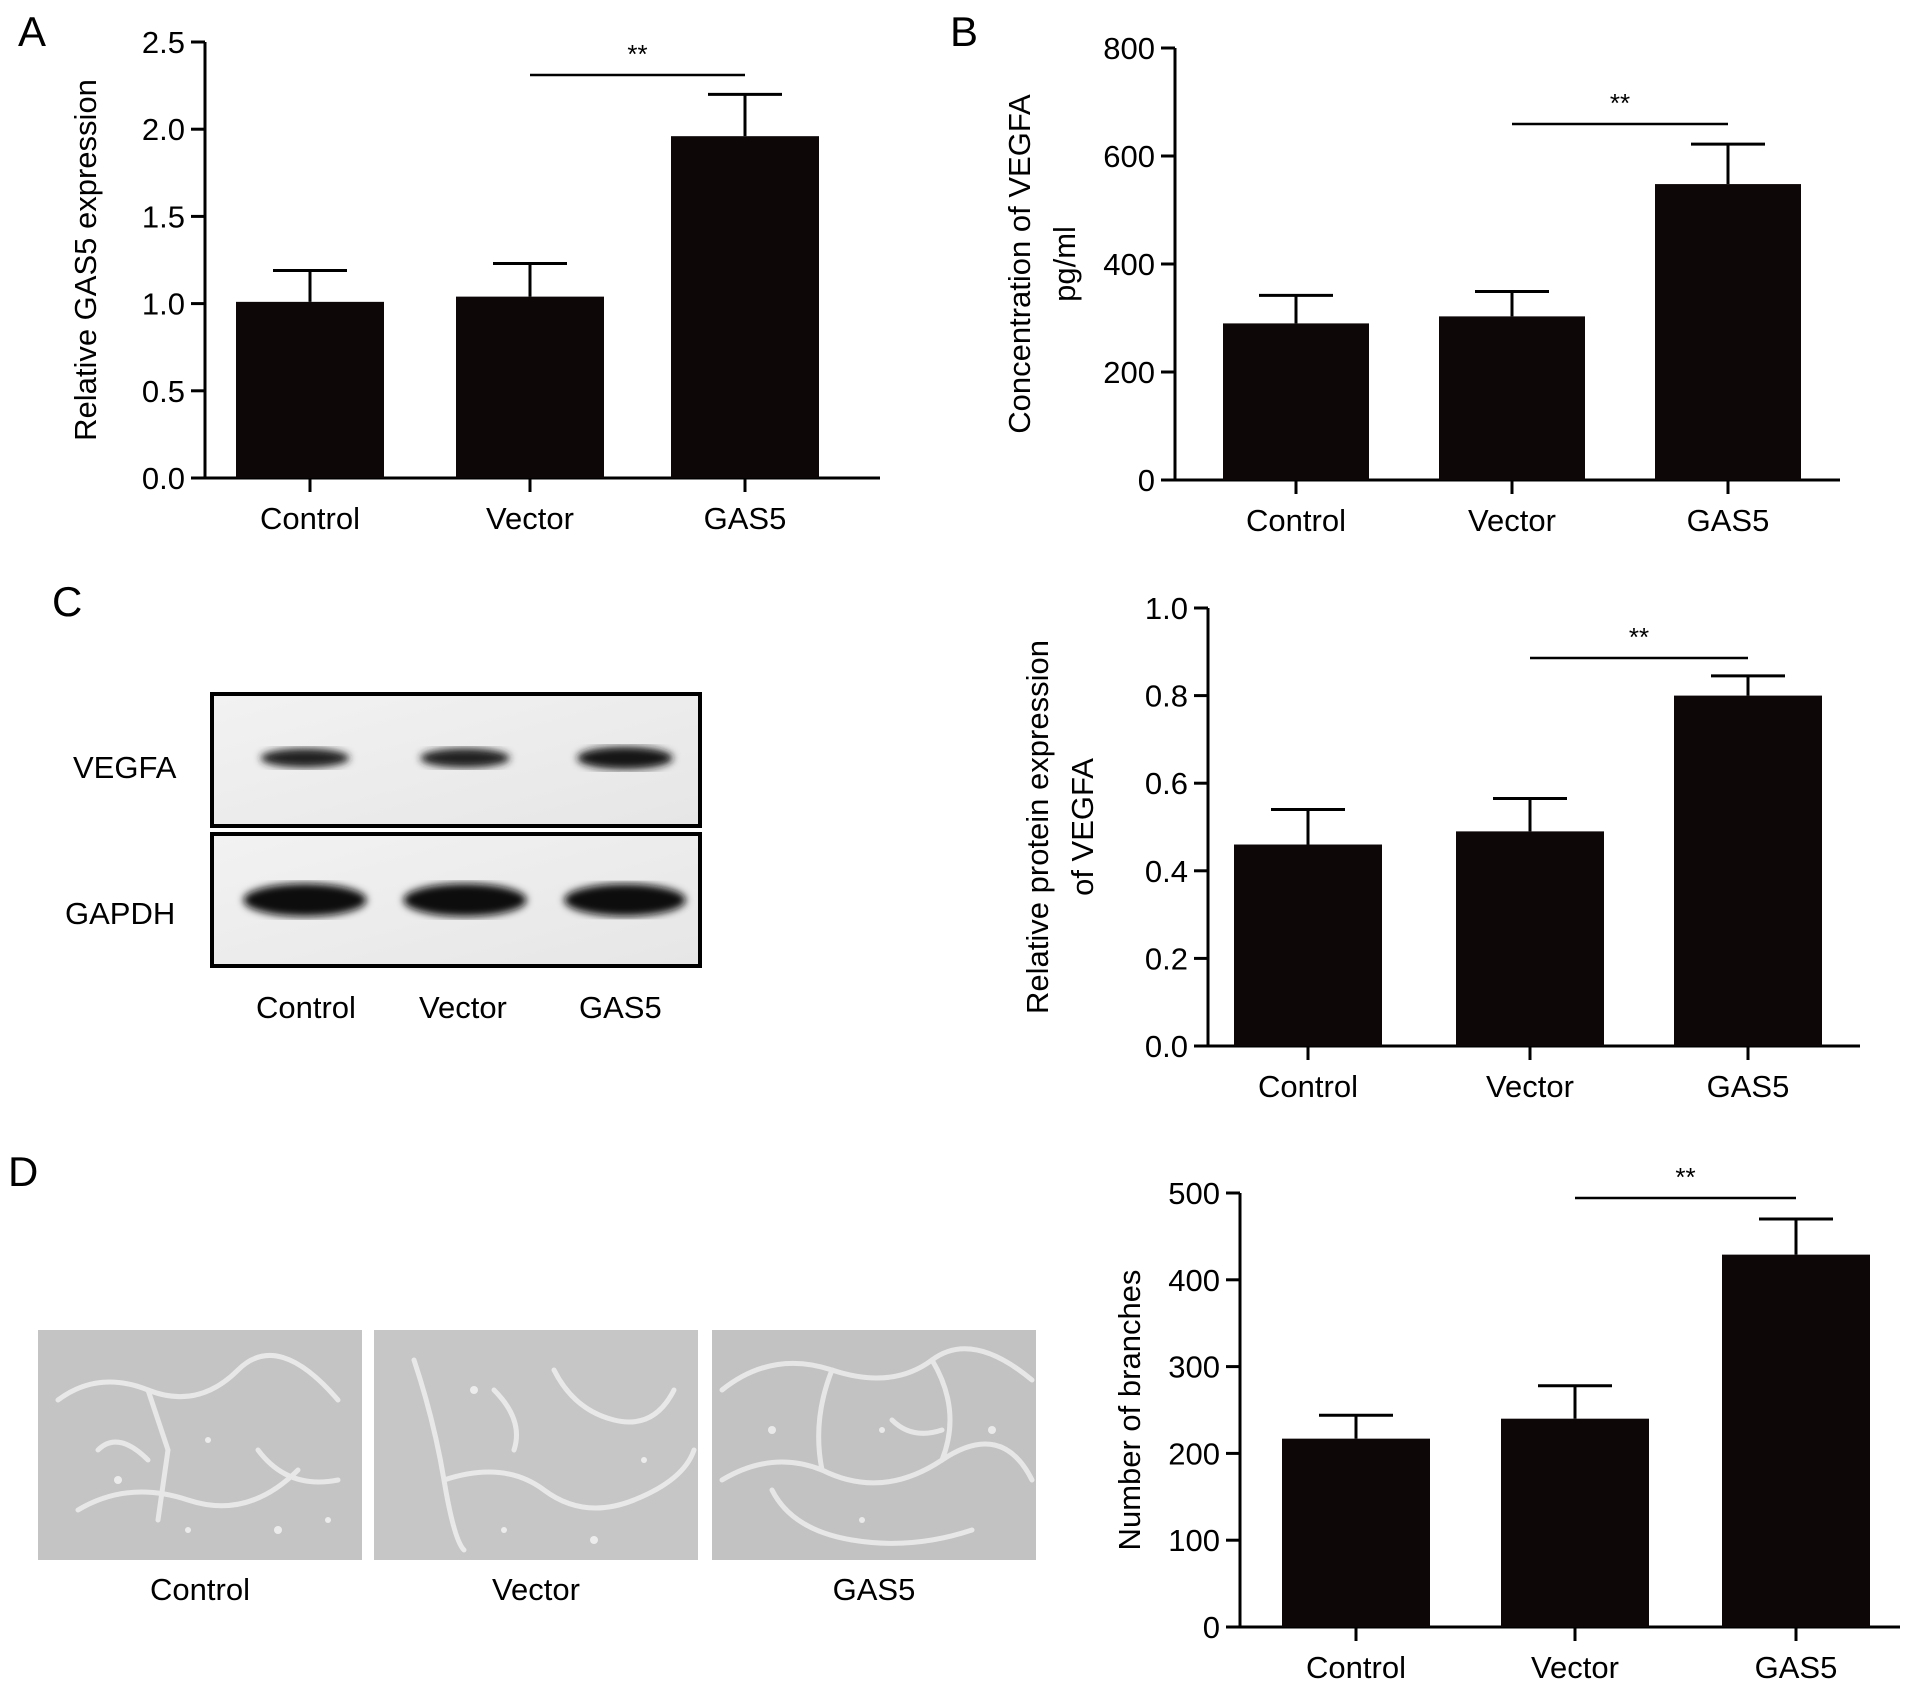 The width and height of the screenshot is (1913, 1689). I want to click on blot-row-label-vegfa: VEGFA, so click(125, 767).